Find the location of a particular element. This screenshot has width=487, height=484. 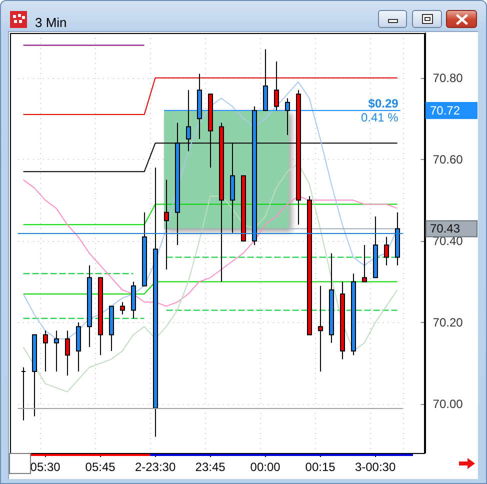

x-tick-label: 23:45 is located at coordinates (210, 467).